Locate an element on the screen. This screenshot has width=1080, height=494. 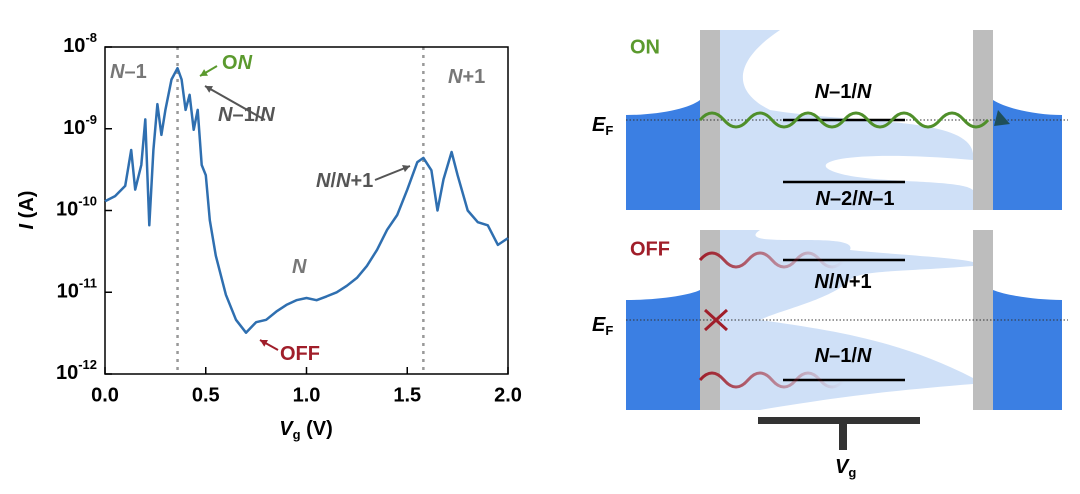
gate is located at coordinates (839, 420).